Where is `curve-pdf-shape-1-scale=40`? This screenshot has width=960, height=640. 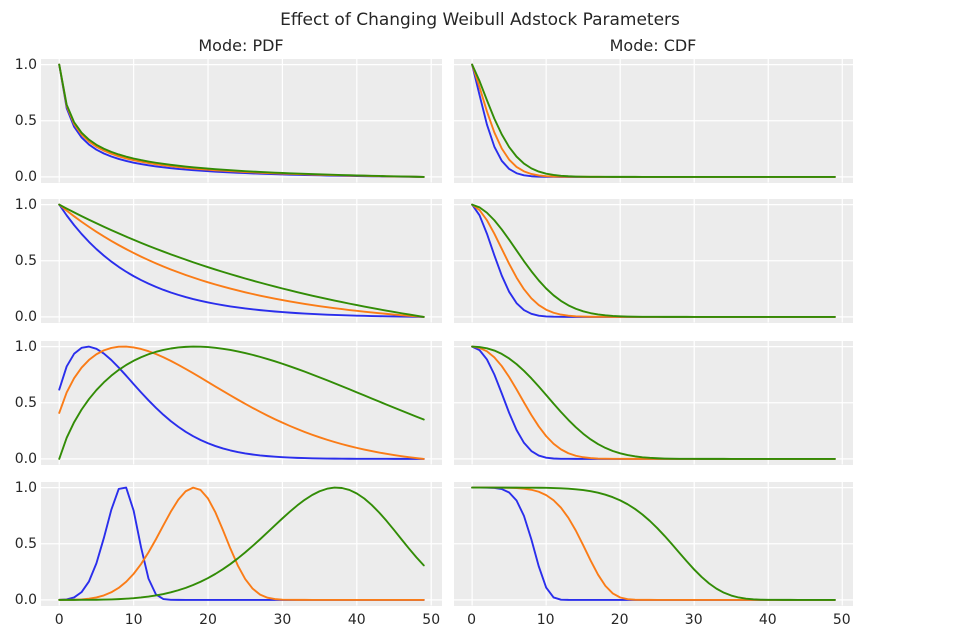 curve-pdf-shape-1-scale=40 is located at coordinates (241, 260).